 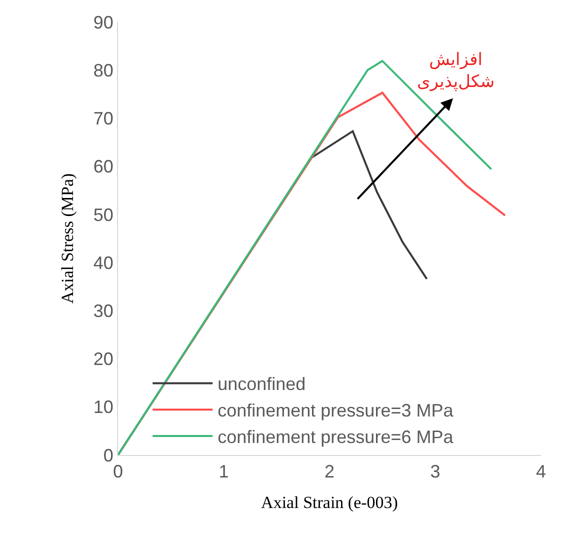 I want to click on y-tick-label: 20, so click(x=103, y=359).